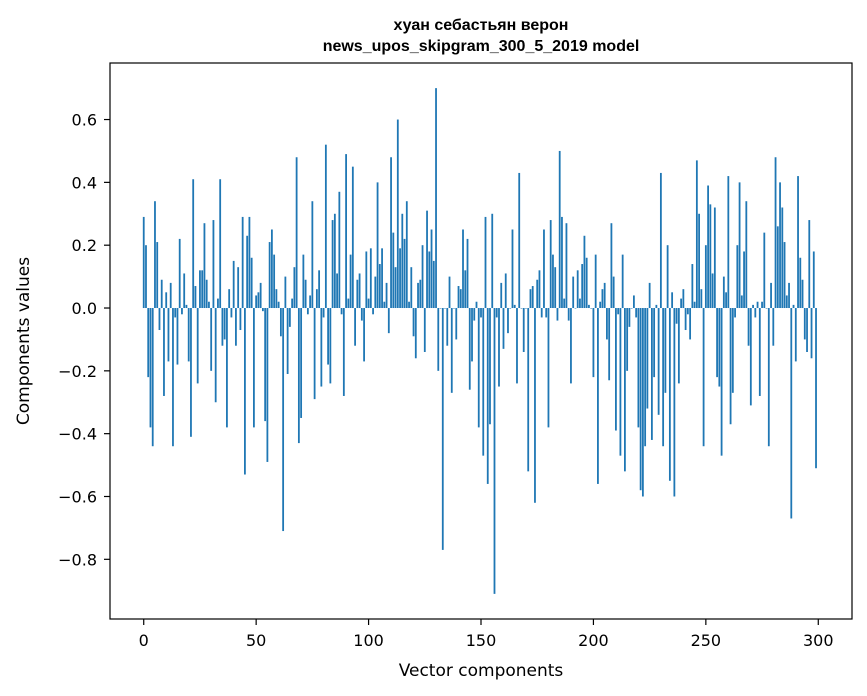 This screenshot has height=696, width=867. Describe the element at coordinates (368, 640) in the screenshot. I see `x-tick-label: 100` at that location.